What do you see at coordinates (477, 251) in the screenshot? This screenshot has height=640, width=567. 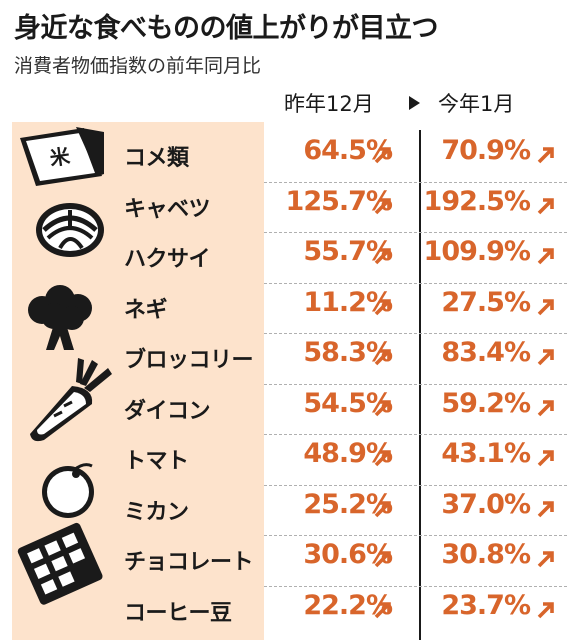 I see `value-jan: 109.9%` at bounding box center [477, 251].